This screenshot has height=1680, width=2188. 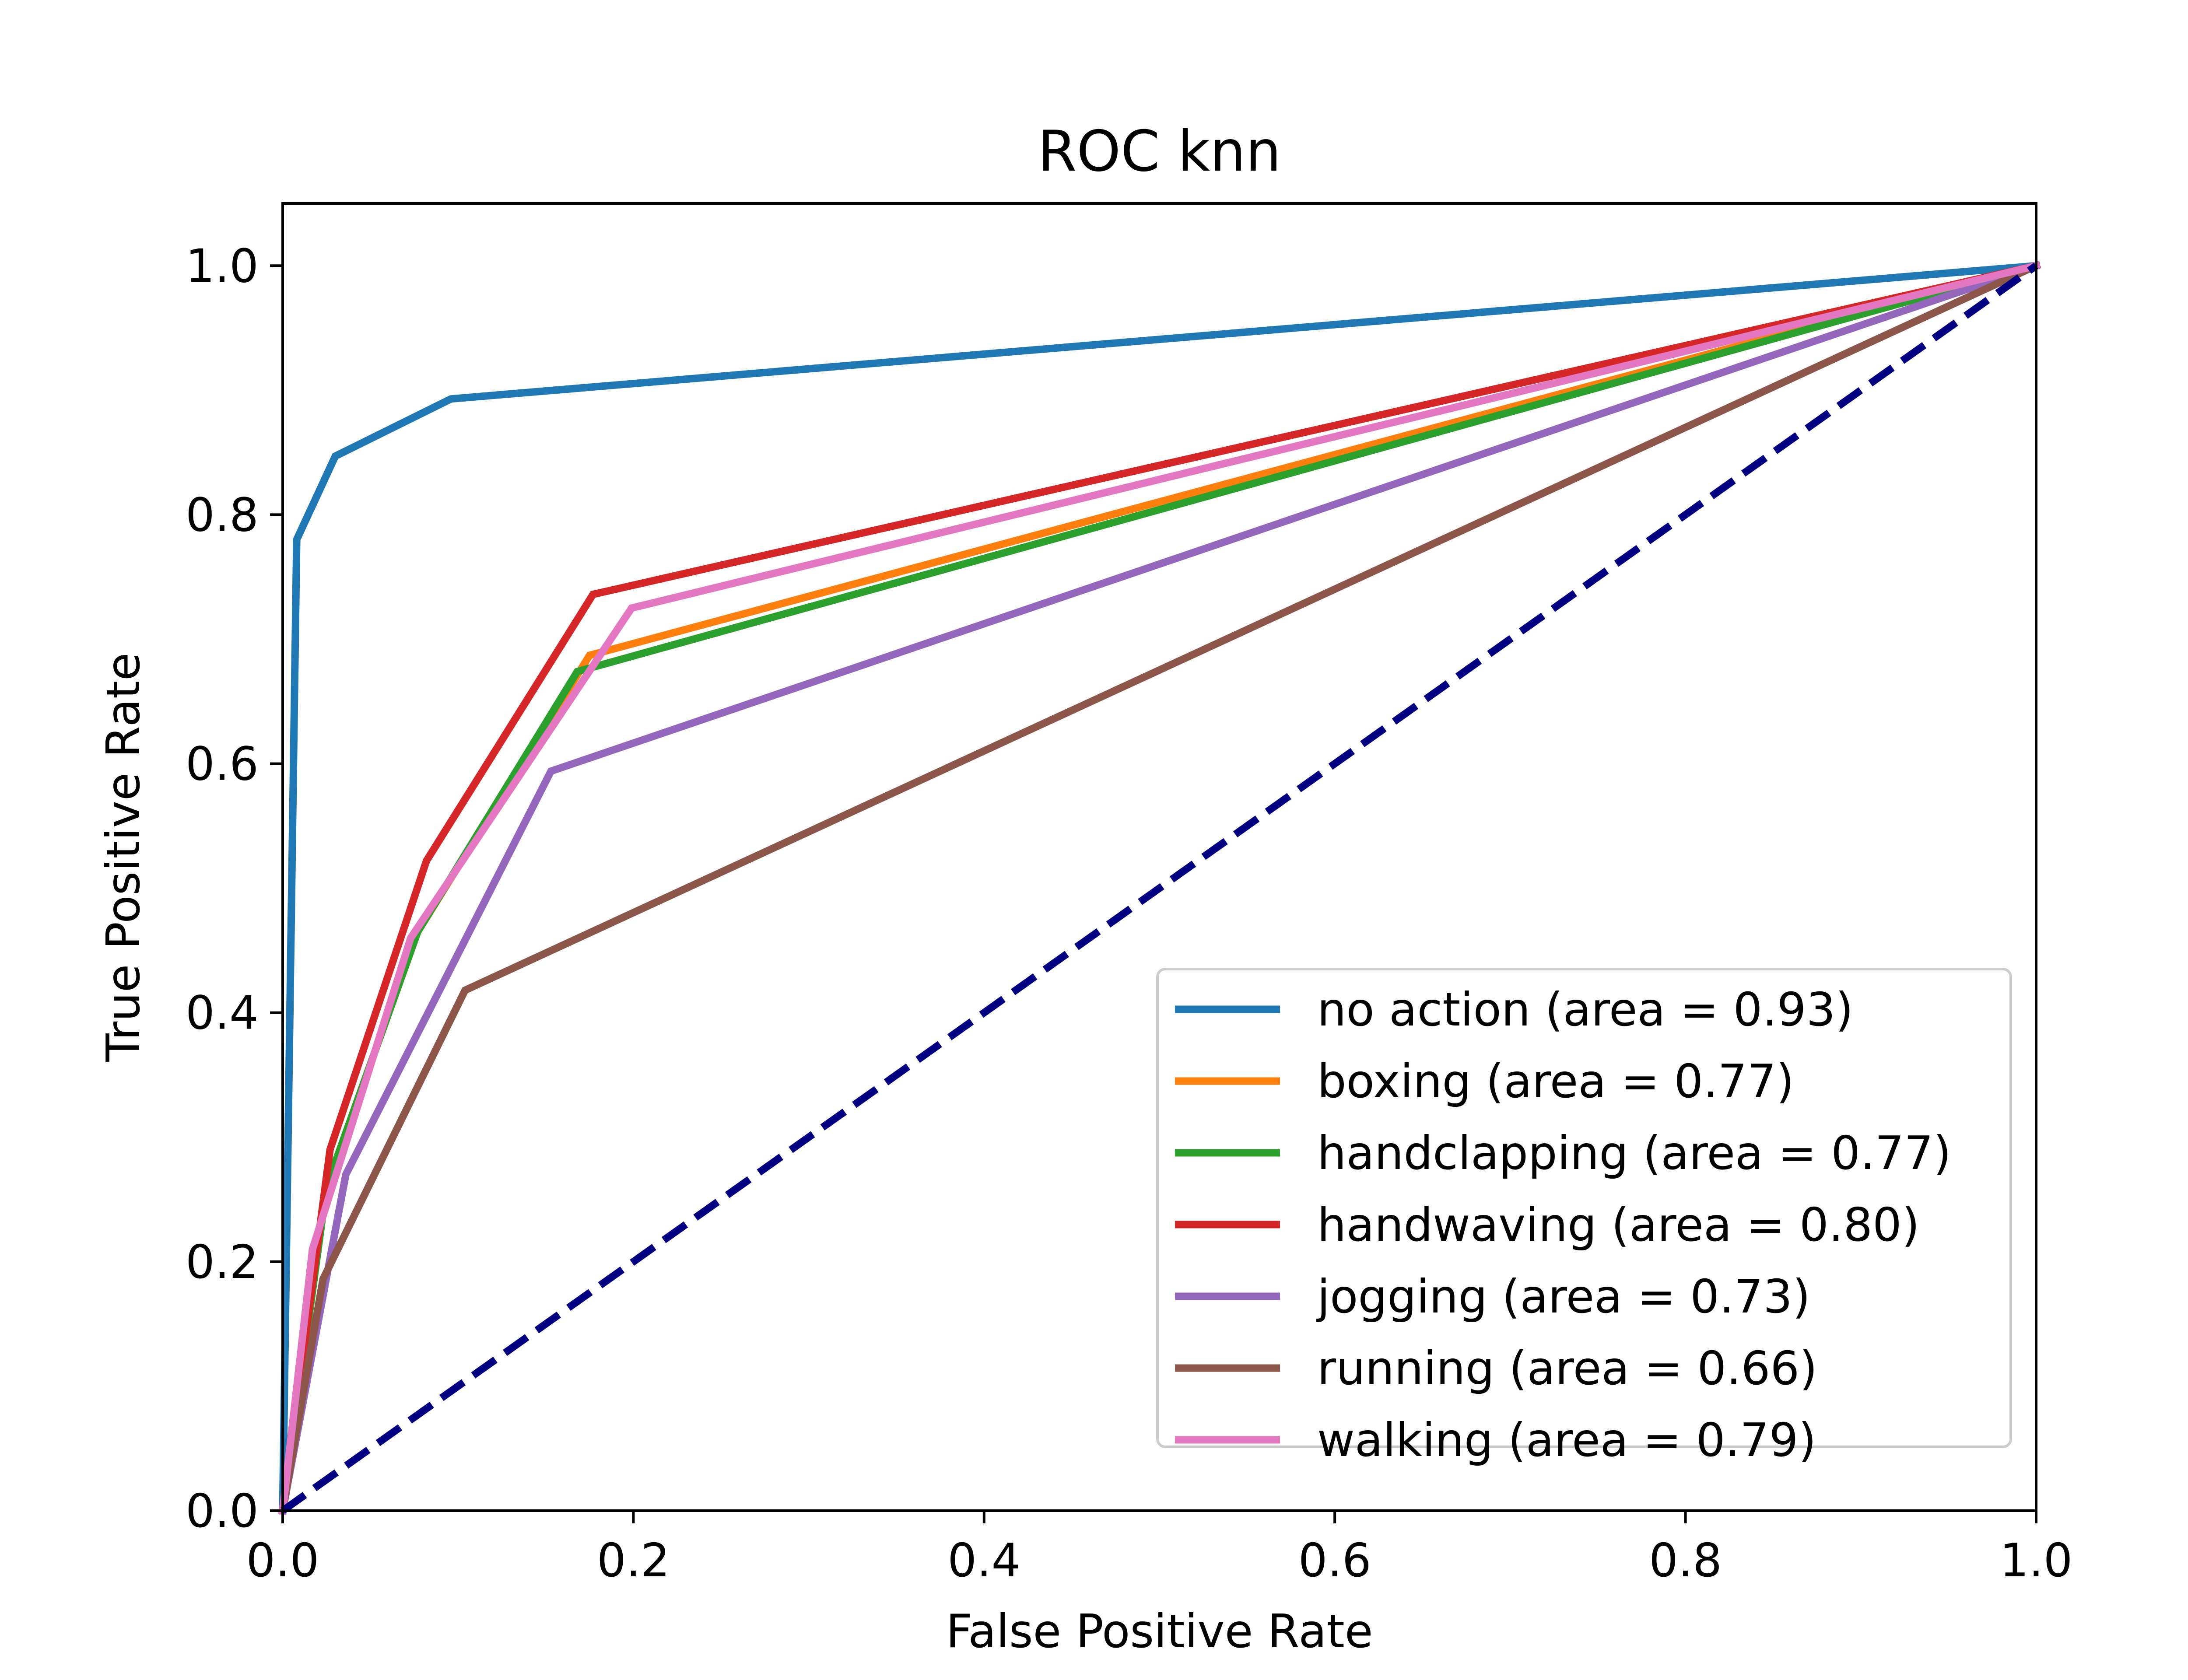 I want to click on x-tick-label: 0.4, so click(x=984, y=1560).